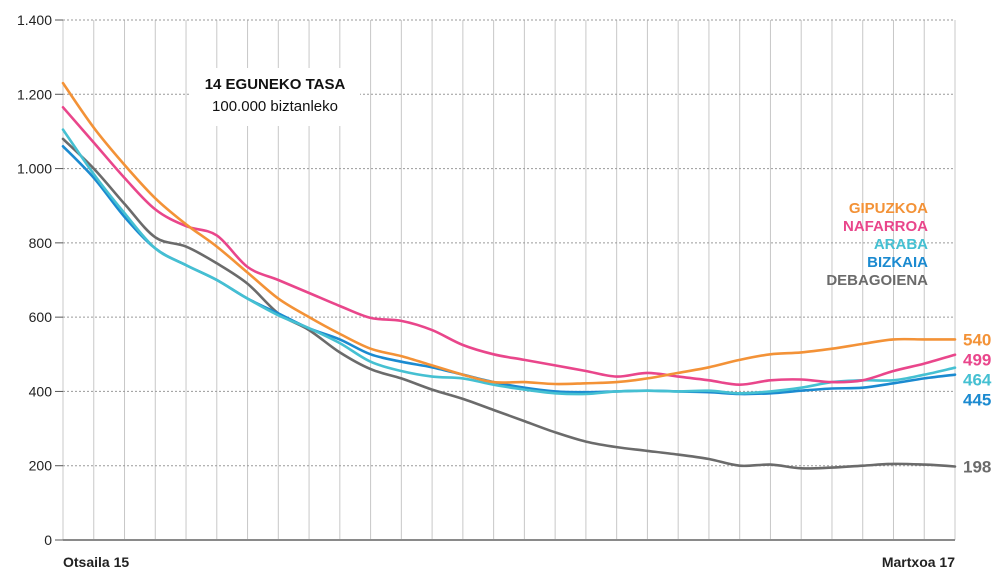 This screenshot has width=997, height=572. What do you see at coordinates (977, 339) in the screenshot?
I see `end-label-gipuzkoa: 540` at bounding box center [977, 339].